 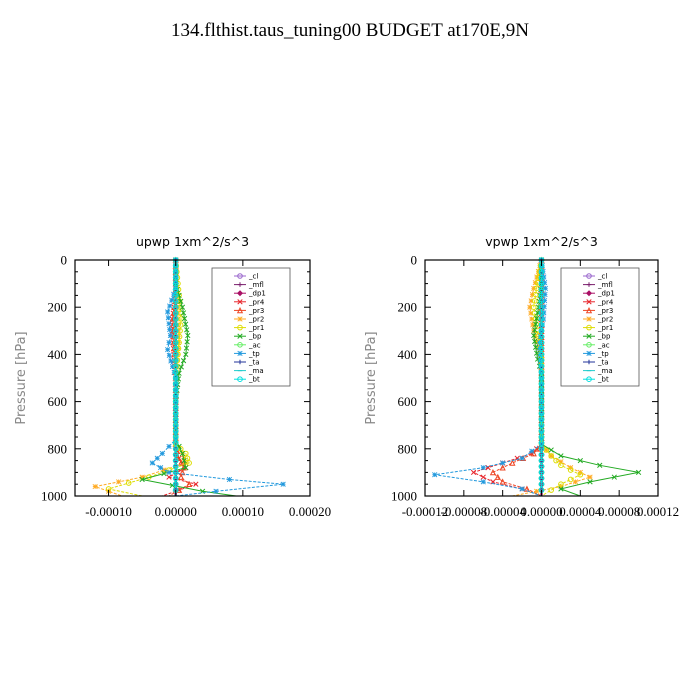 What do you see at coordinates (192, 241) in the screenshot?
I see `panel-title: upwp 1xm^2/s^3` at bounding box center [192, 241].